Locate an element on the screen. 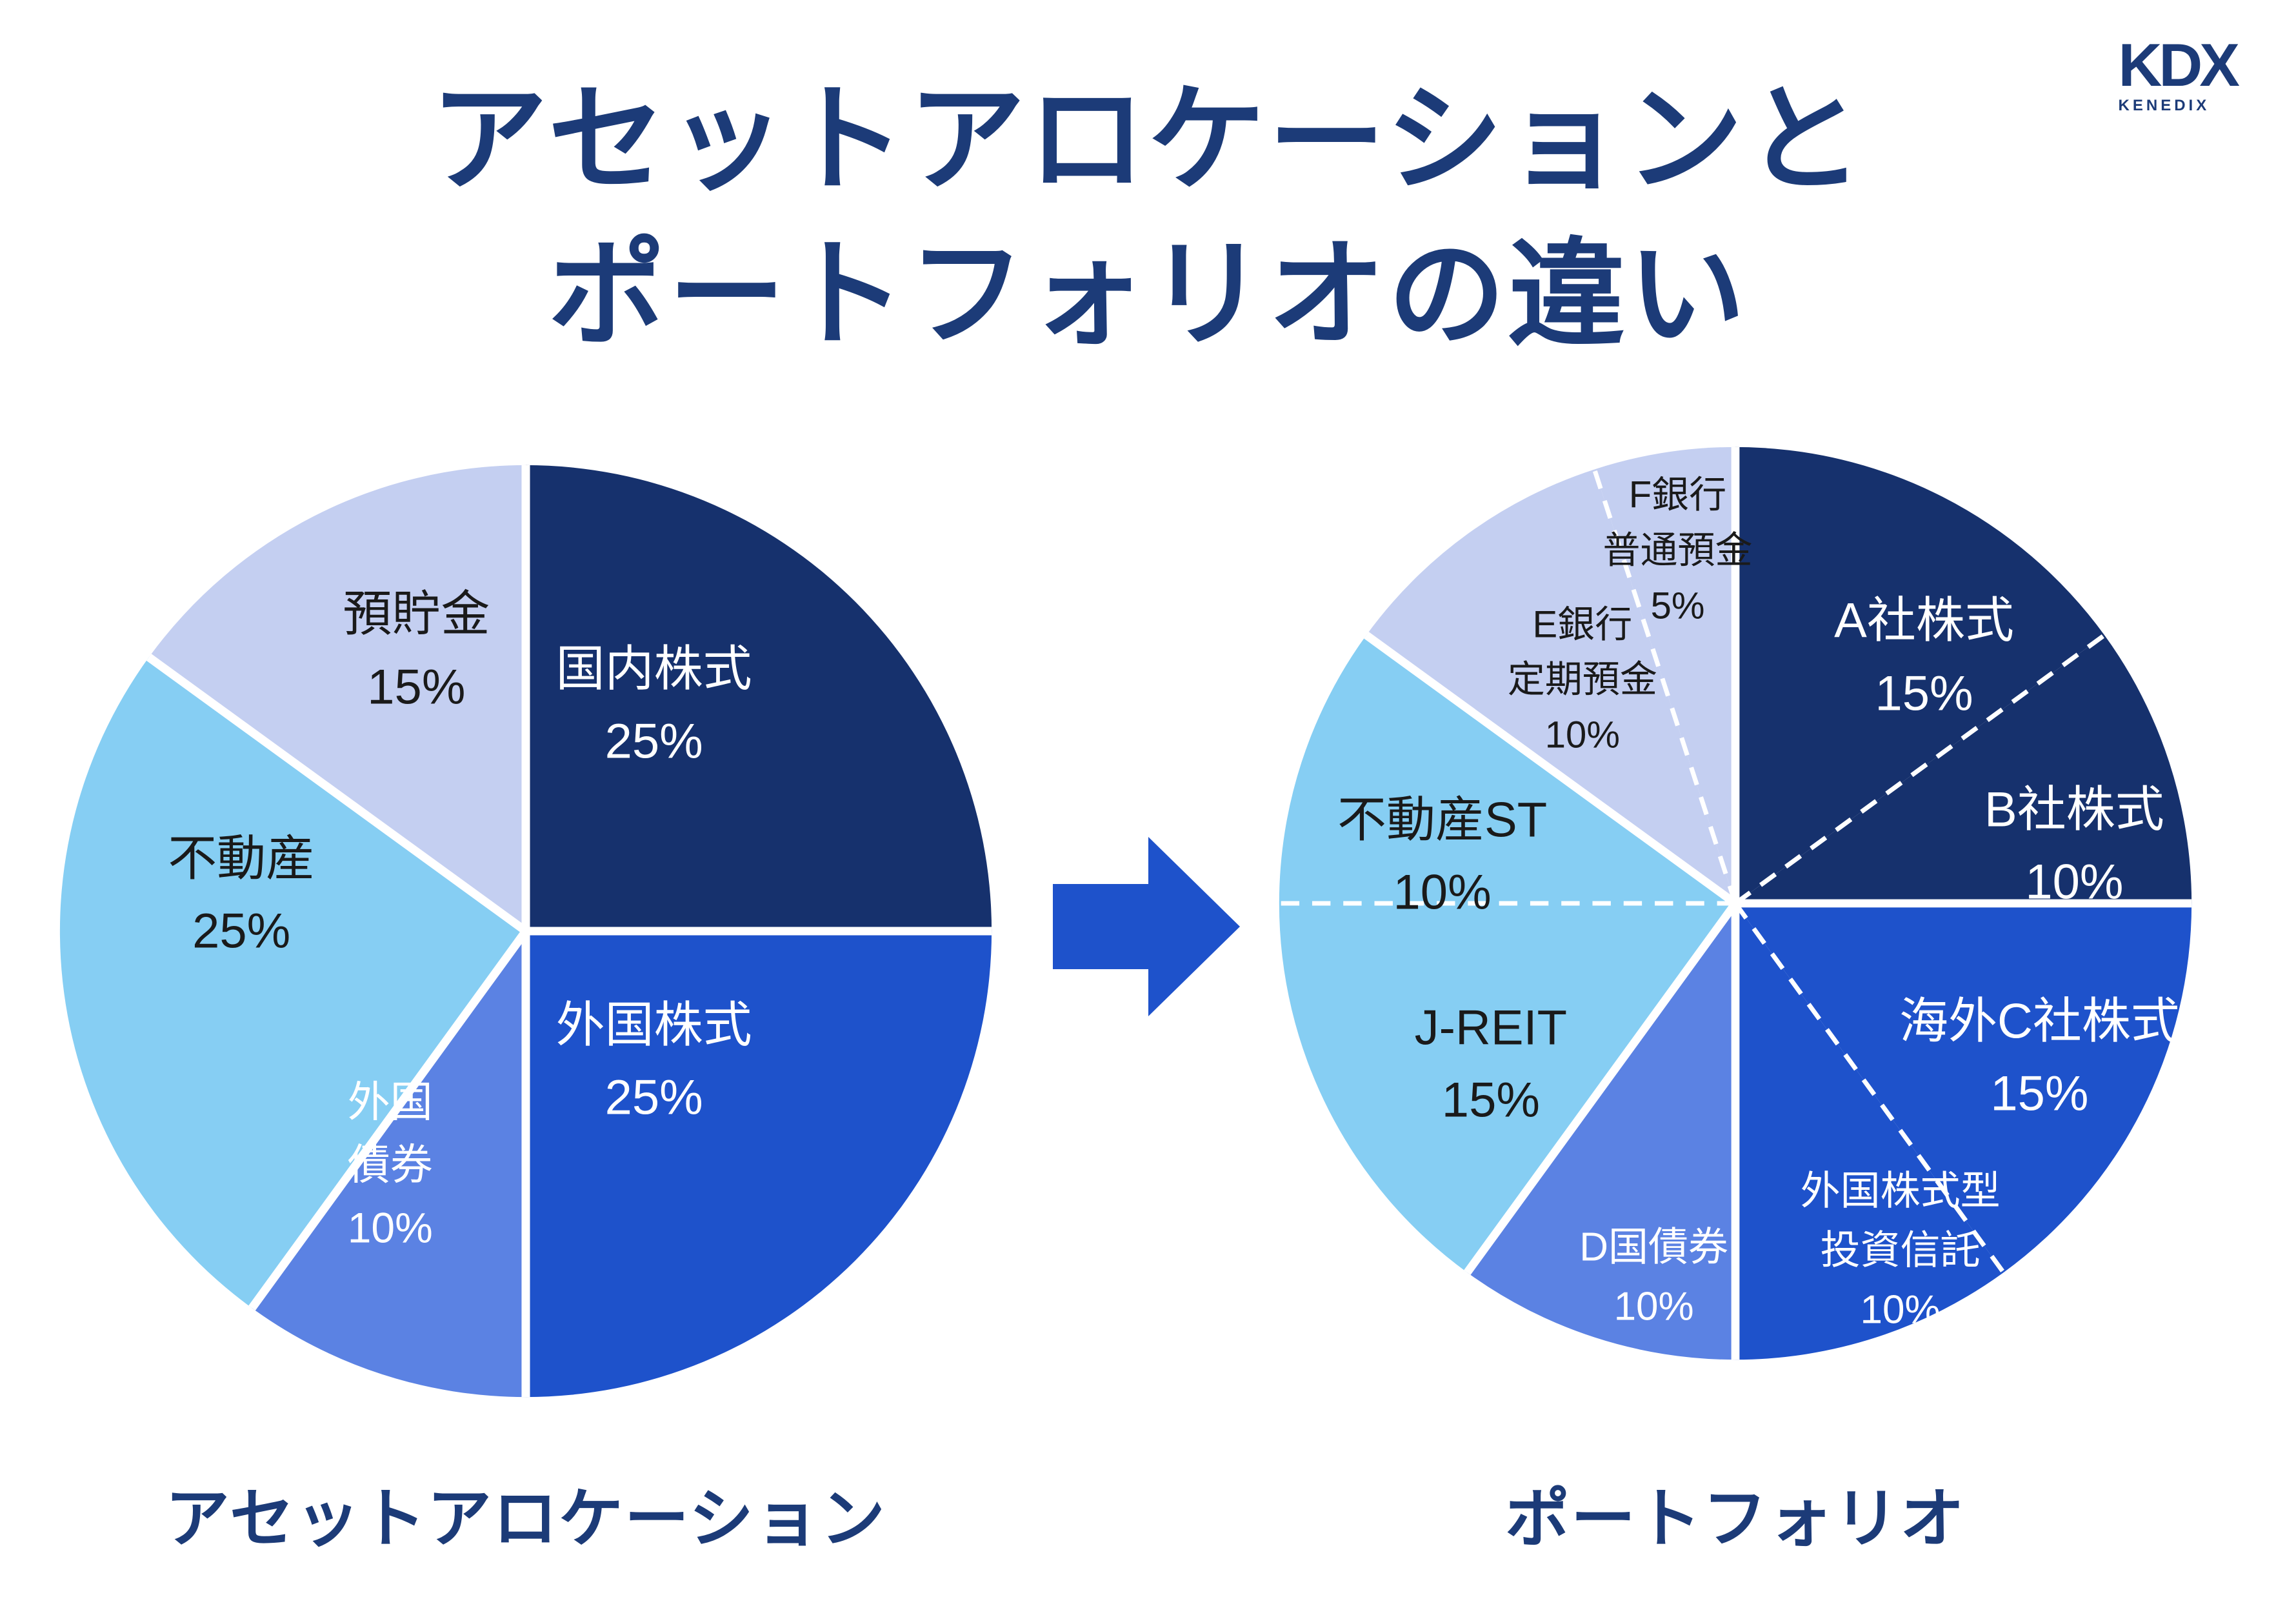  pie-slice-overseas-company-c-stock is located at coordinates (1963, 1088).